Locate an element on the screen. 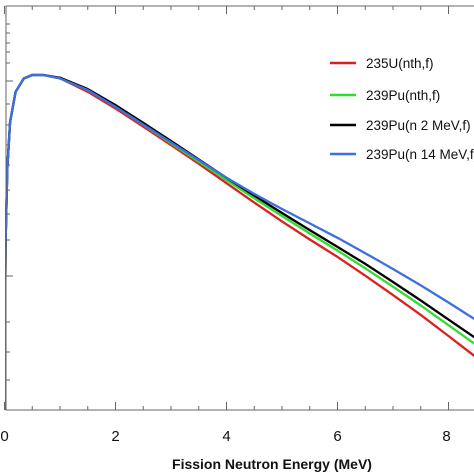  legend-label-235u: 235U(nth,f) is located at coordinates (400, 63).